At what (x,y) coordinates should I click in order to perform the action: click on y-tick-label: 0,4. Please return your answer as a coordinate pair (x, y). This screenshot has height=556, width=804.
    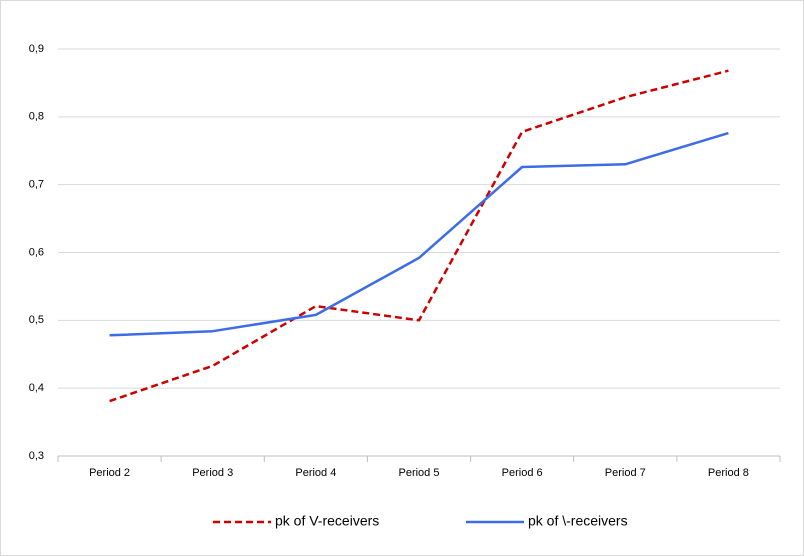
    Looking at the image, I should click on (36, 388).